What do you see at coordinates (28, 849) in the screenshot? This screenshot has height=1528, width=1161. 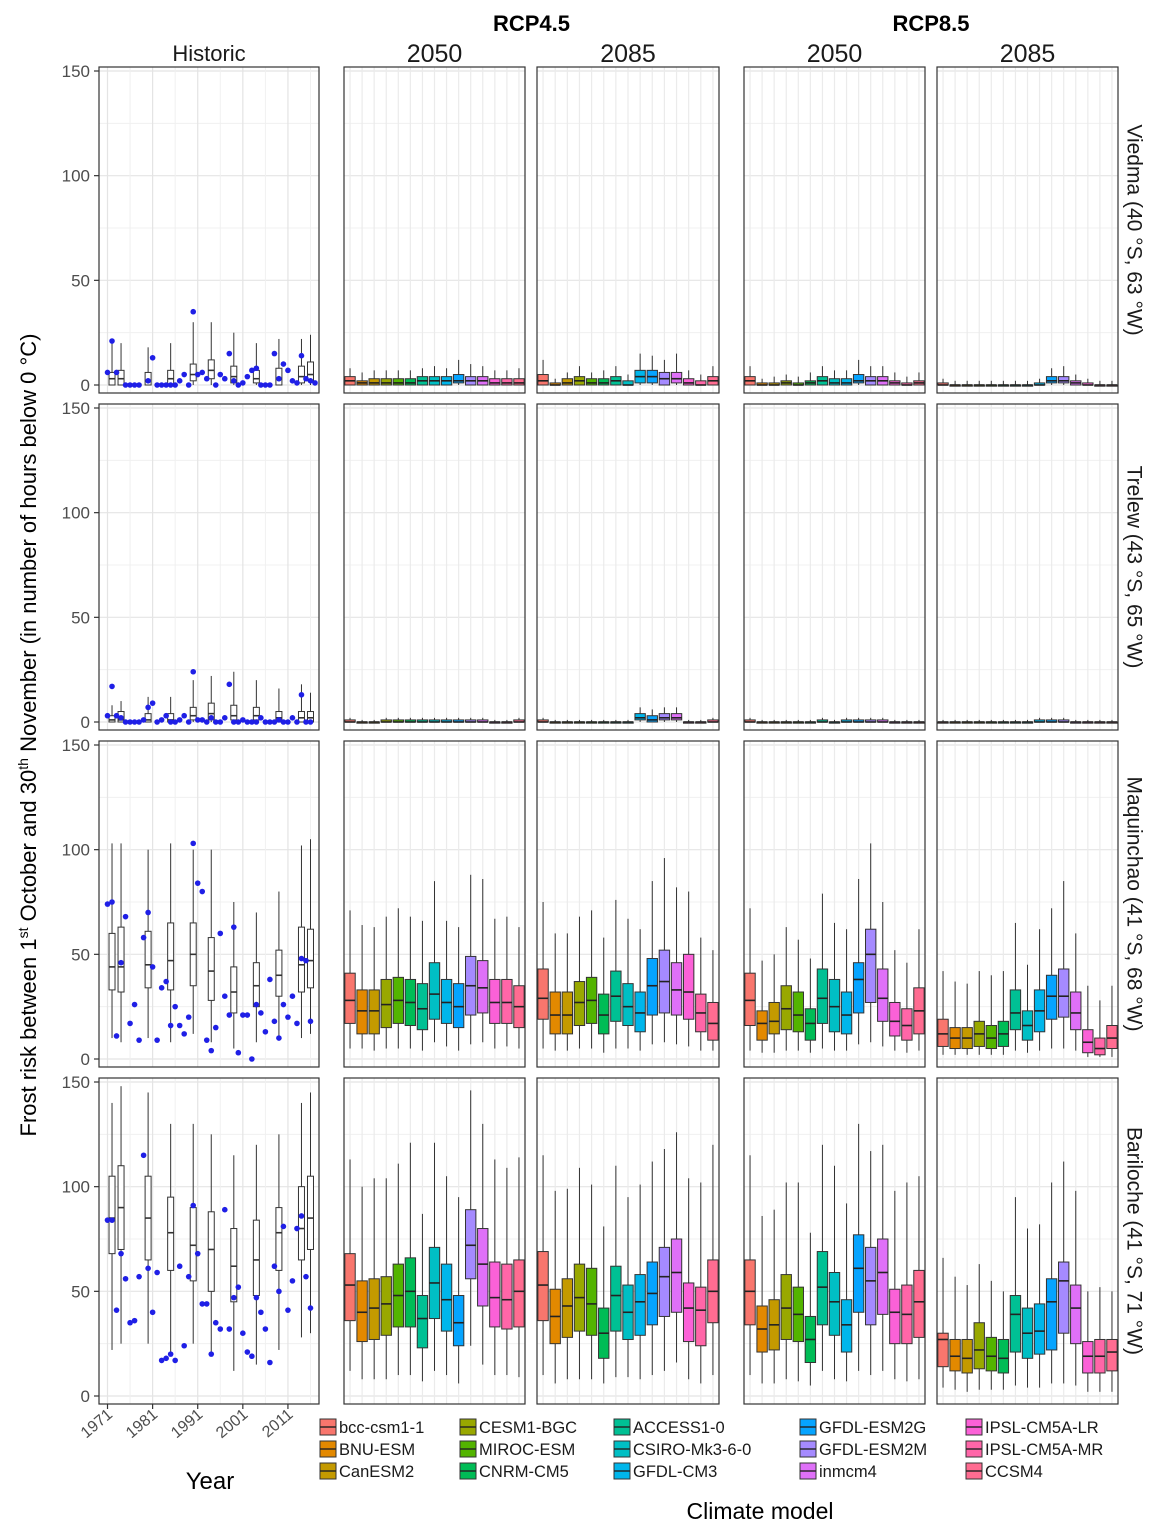 I see `y-axis-title-part: October and 30` at bounding box center [28, 849].